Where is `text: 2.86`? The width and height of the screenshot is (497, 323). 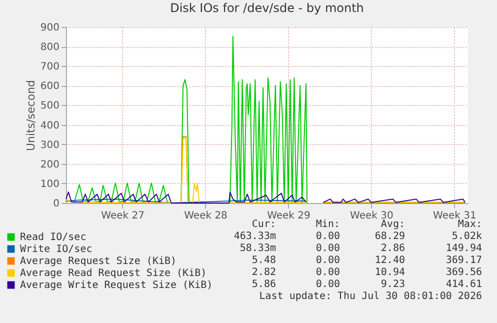 text: 2.86 is located at coordinates (392, 249).